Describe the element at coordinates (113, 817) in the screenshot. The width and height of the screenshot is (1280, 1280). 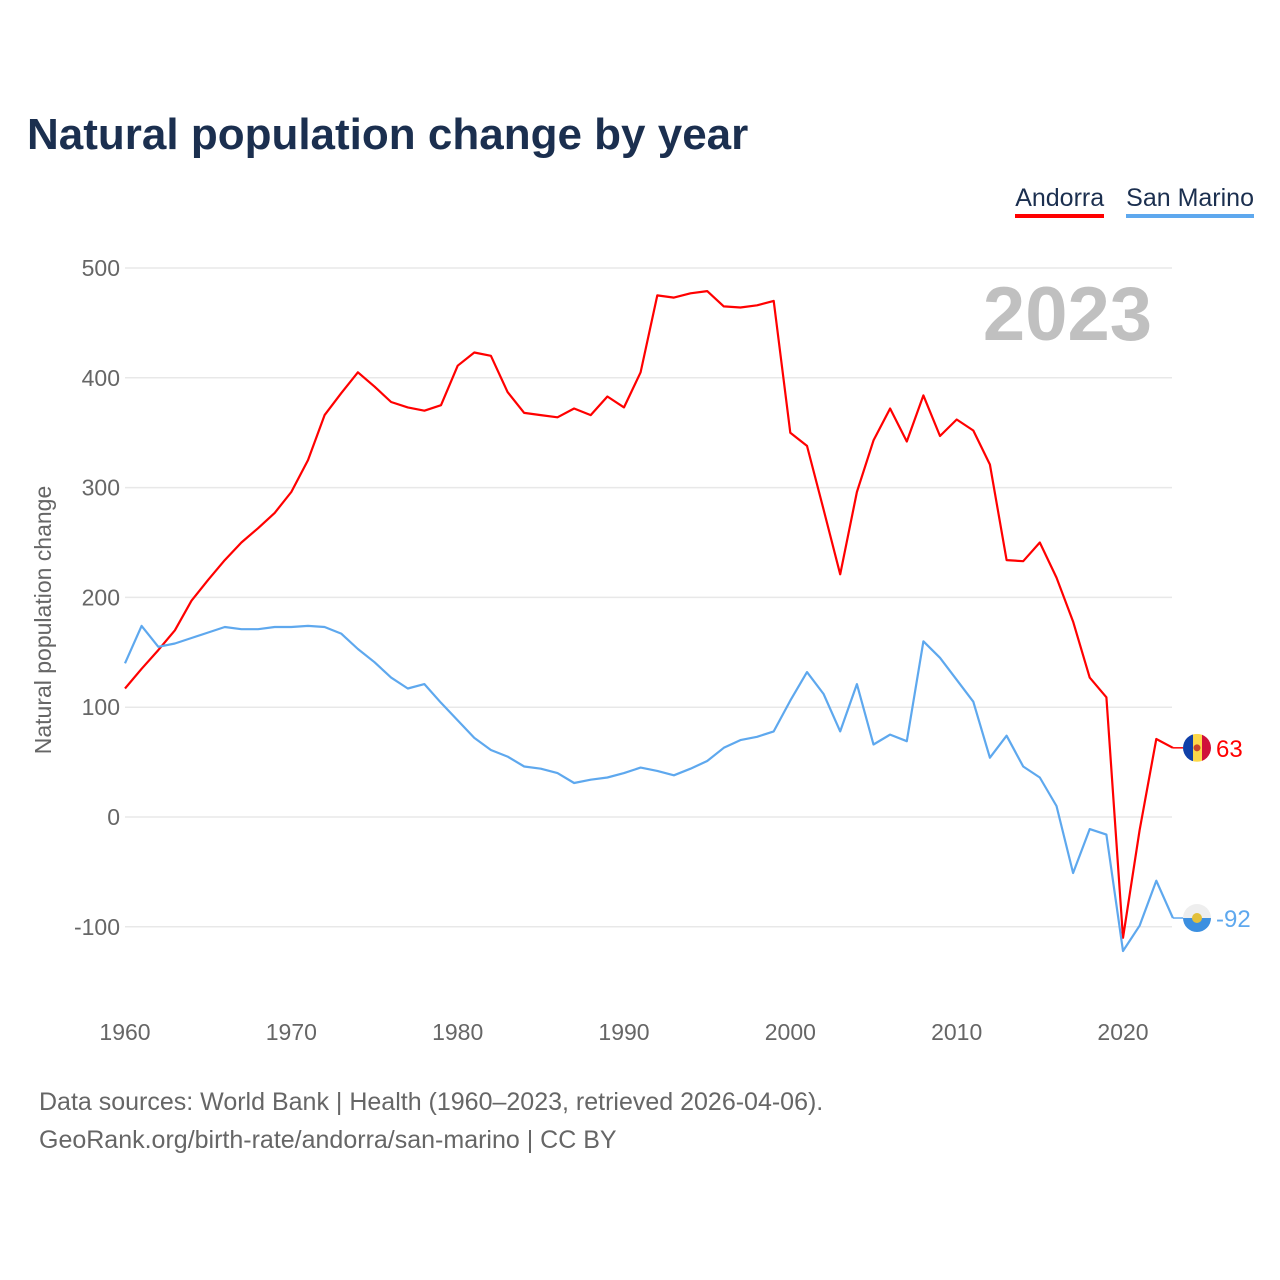
I see `y-tick-label: 0` at that location.